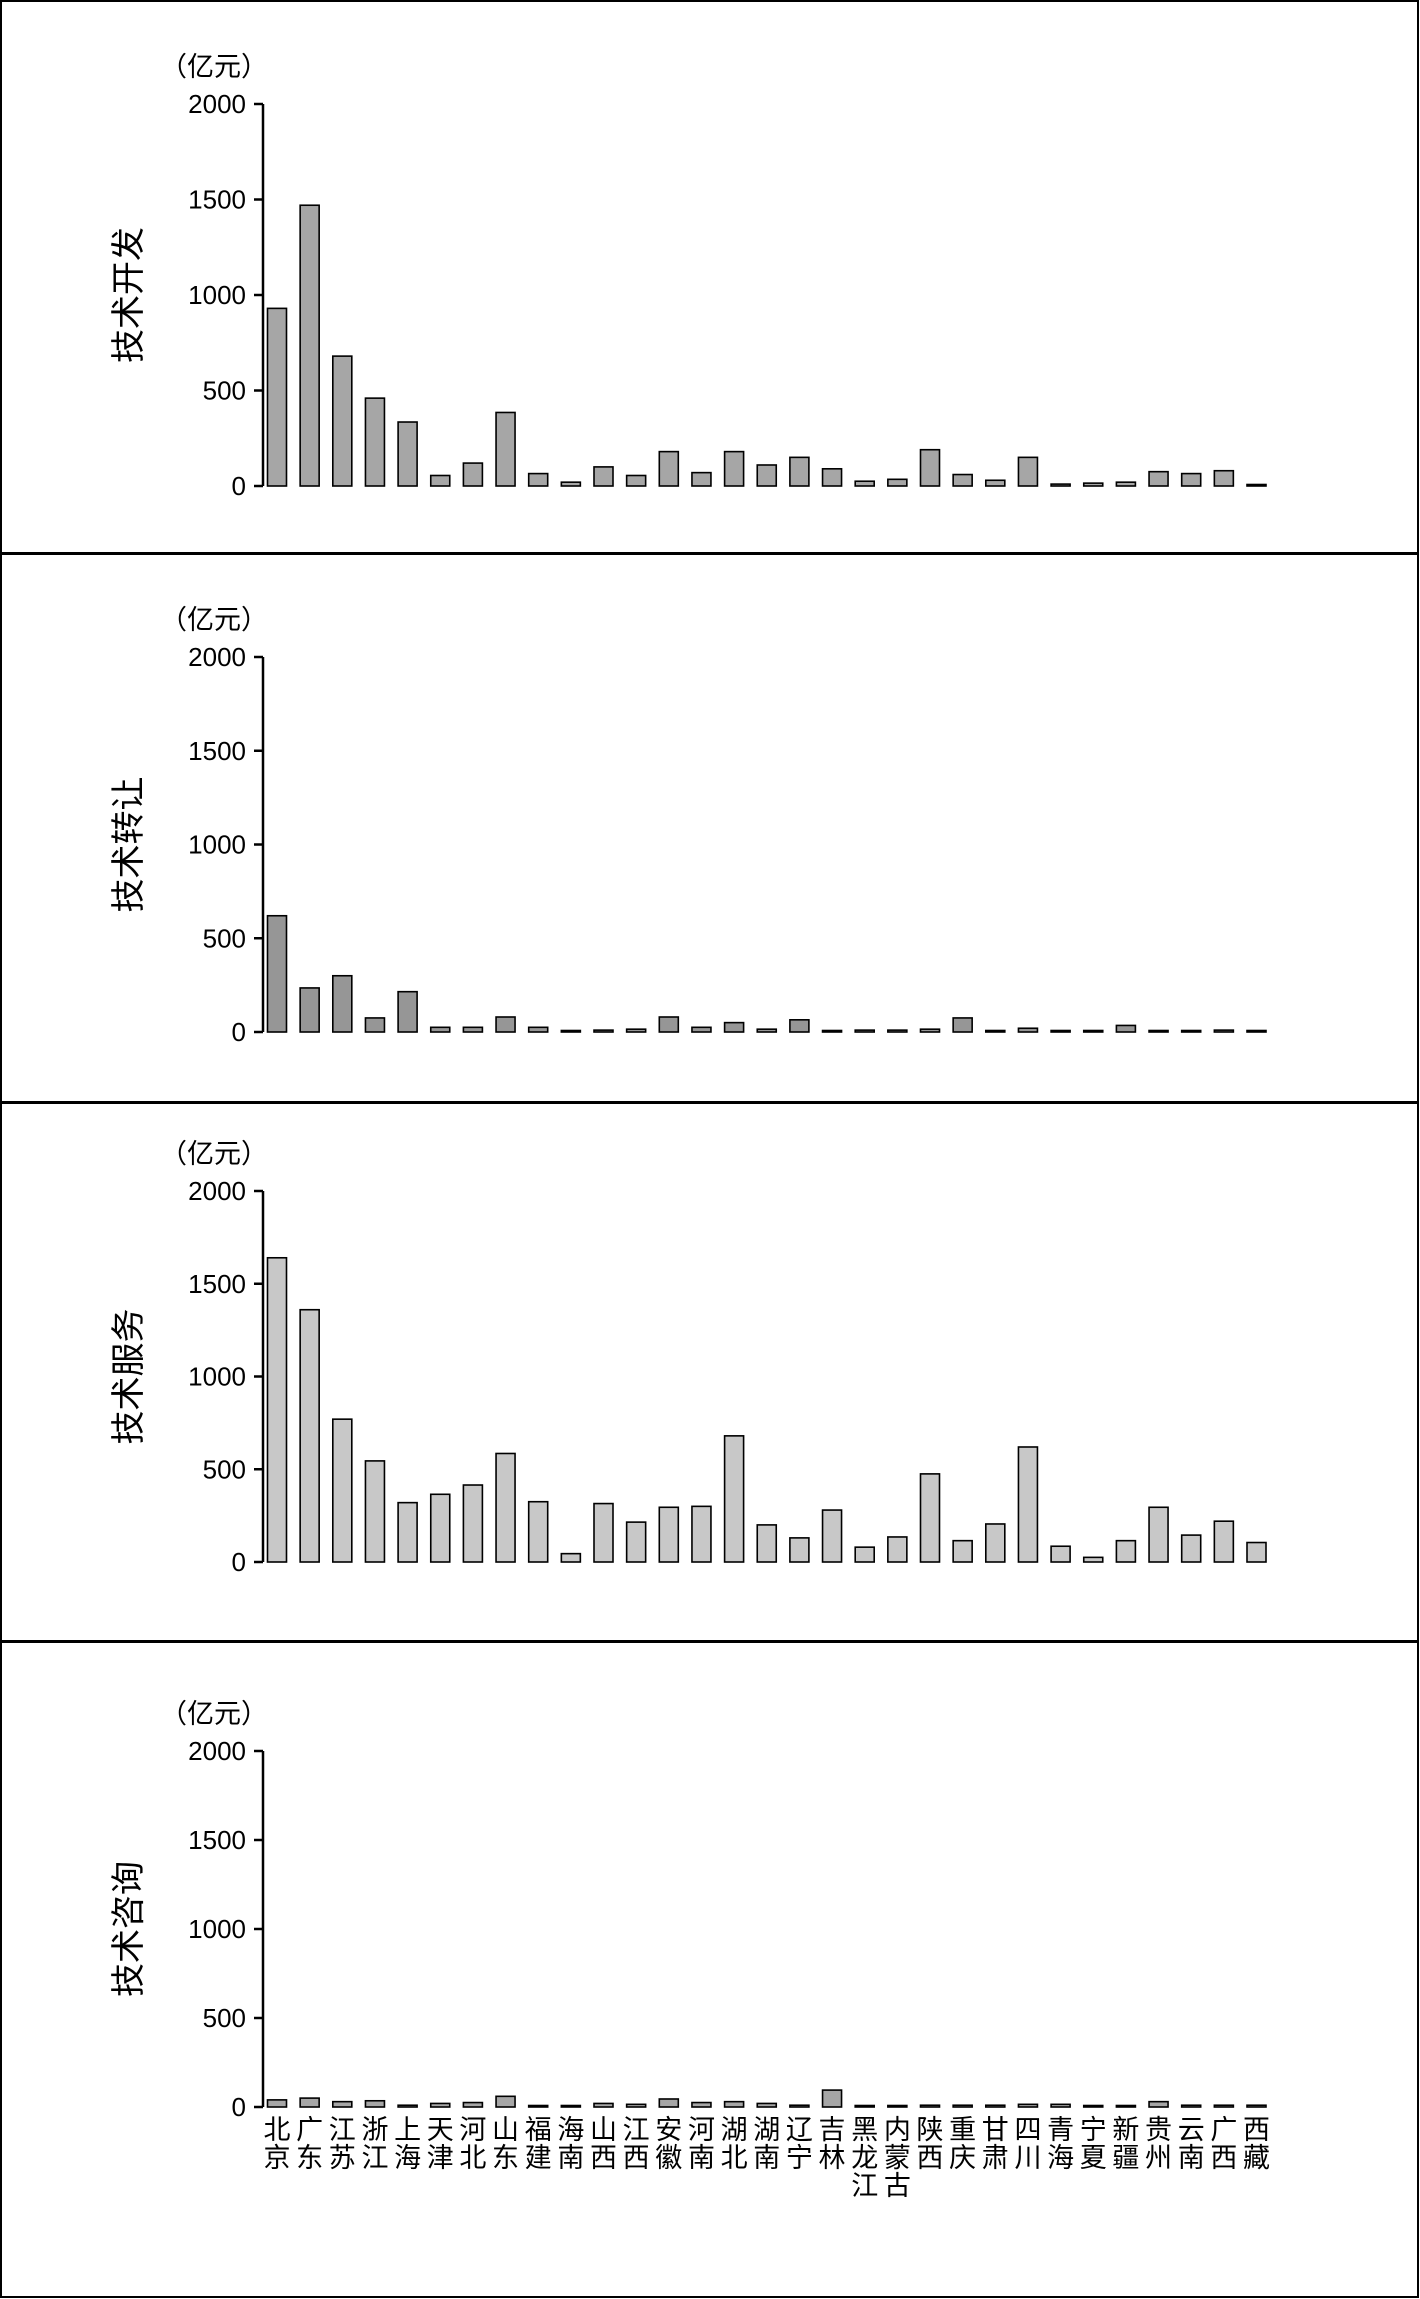 Image resolution: width=1420 pixels, height=2299 pixels. I want to click on category-label-重庆: 重庆, so click(962, 2144).